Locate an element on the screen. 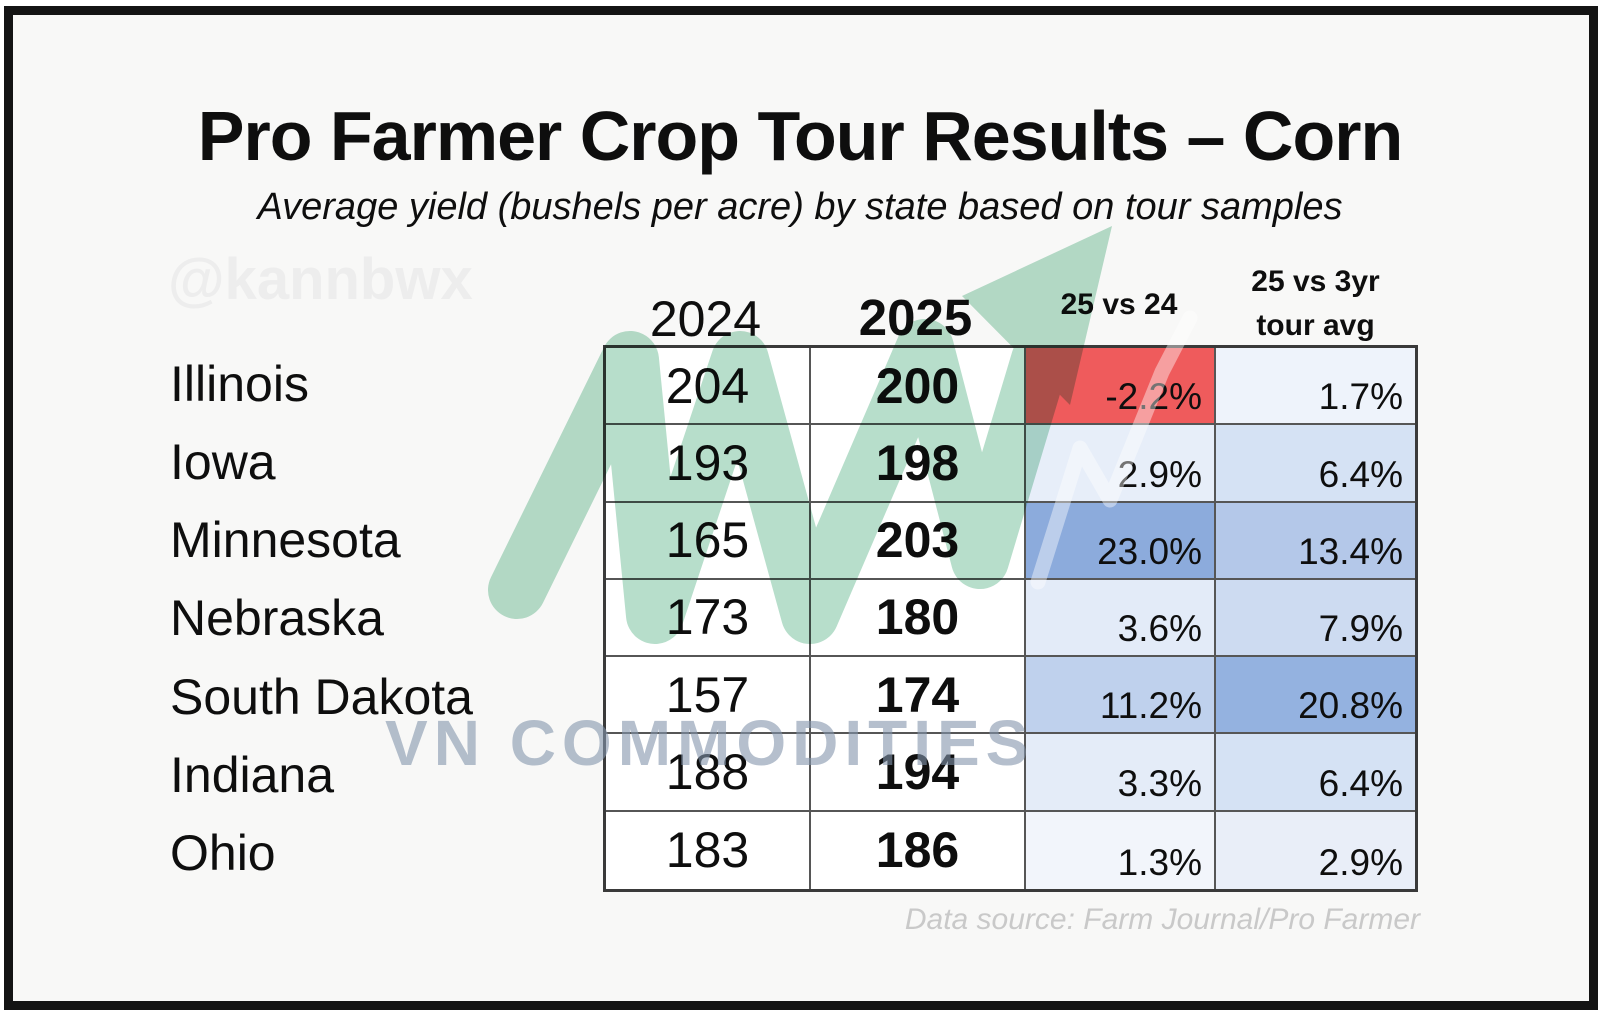 This screenshot has width=1600, height=1012. cell-2025-yield: 203 is located at coordinates (918, 541).